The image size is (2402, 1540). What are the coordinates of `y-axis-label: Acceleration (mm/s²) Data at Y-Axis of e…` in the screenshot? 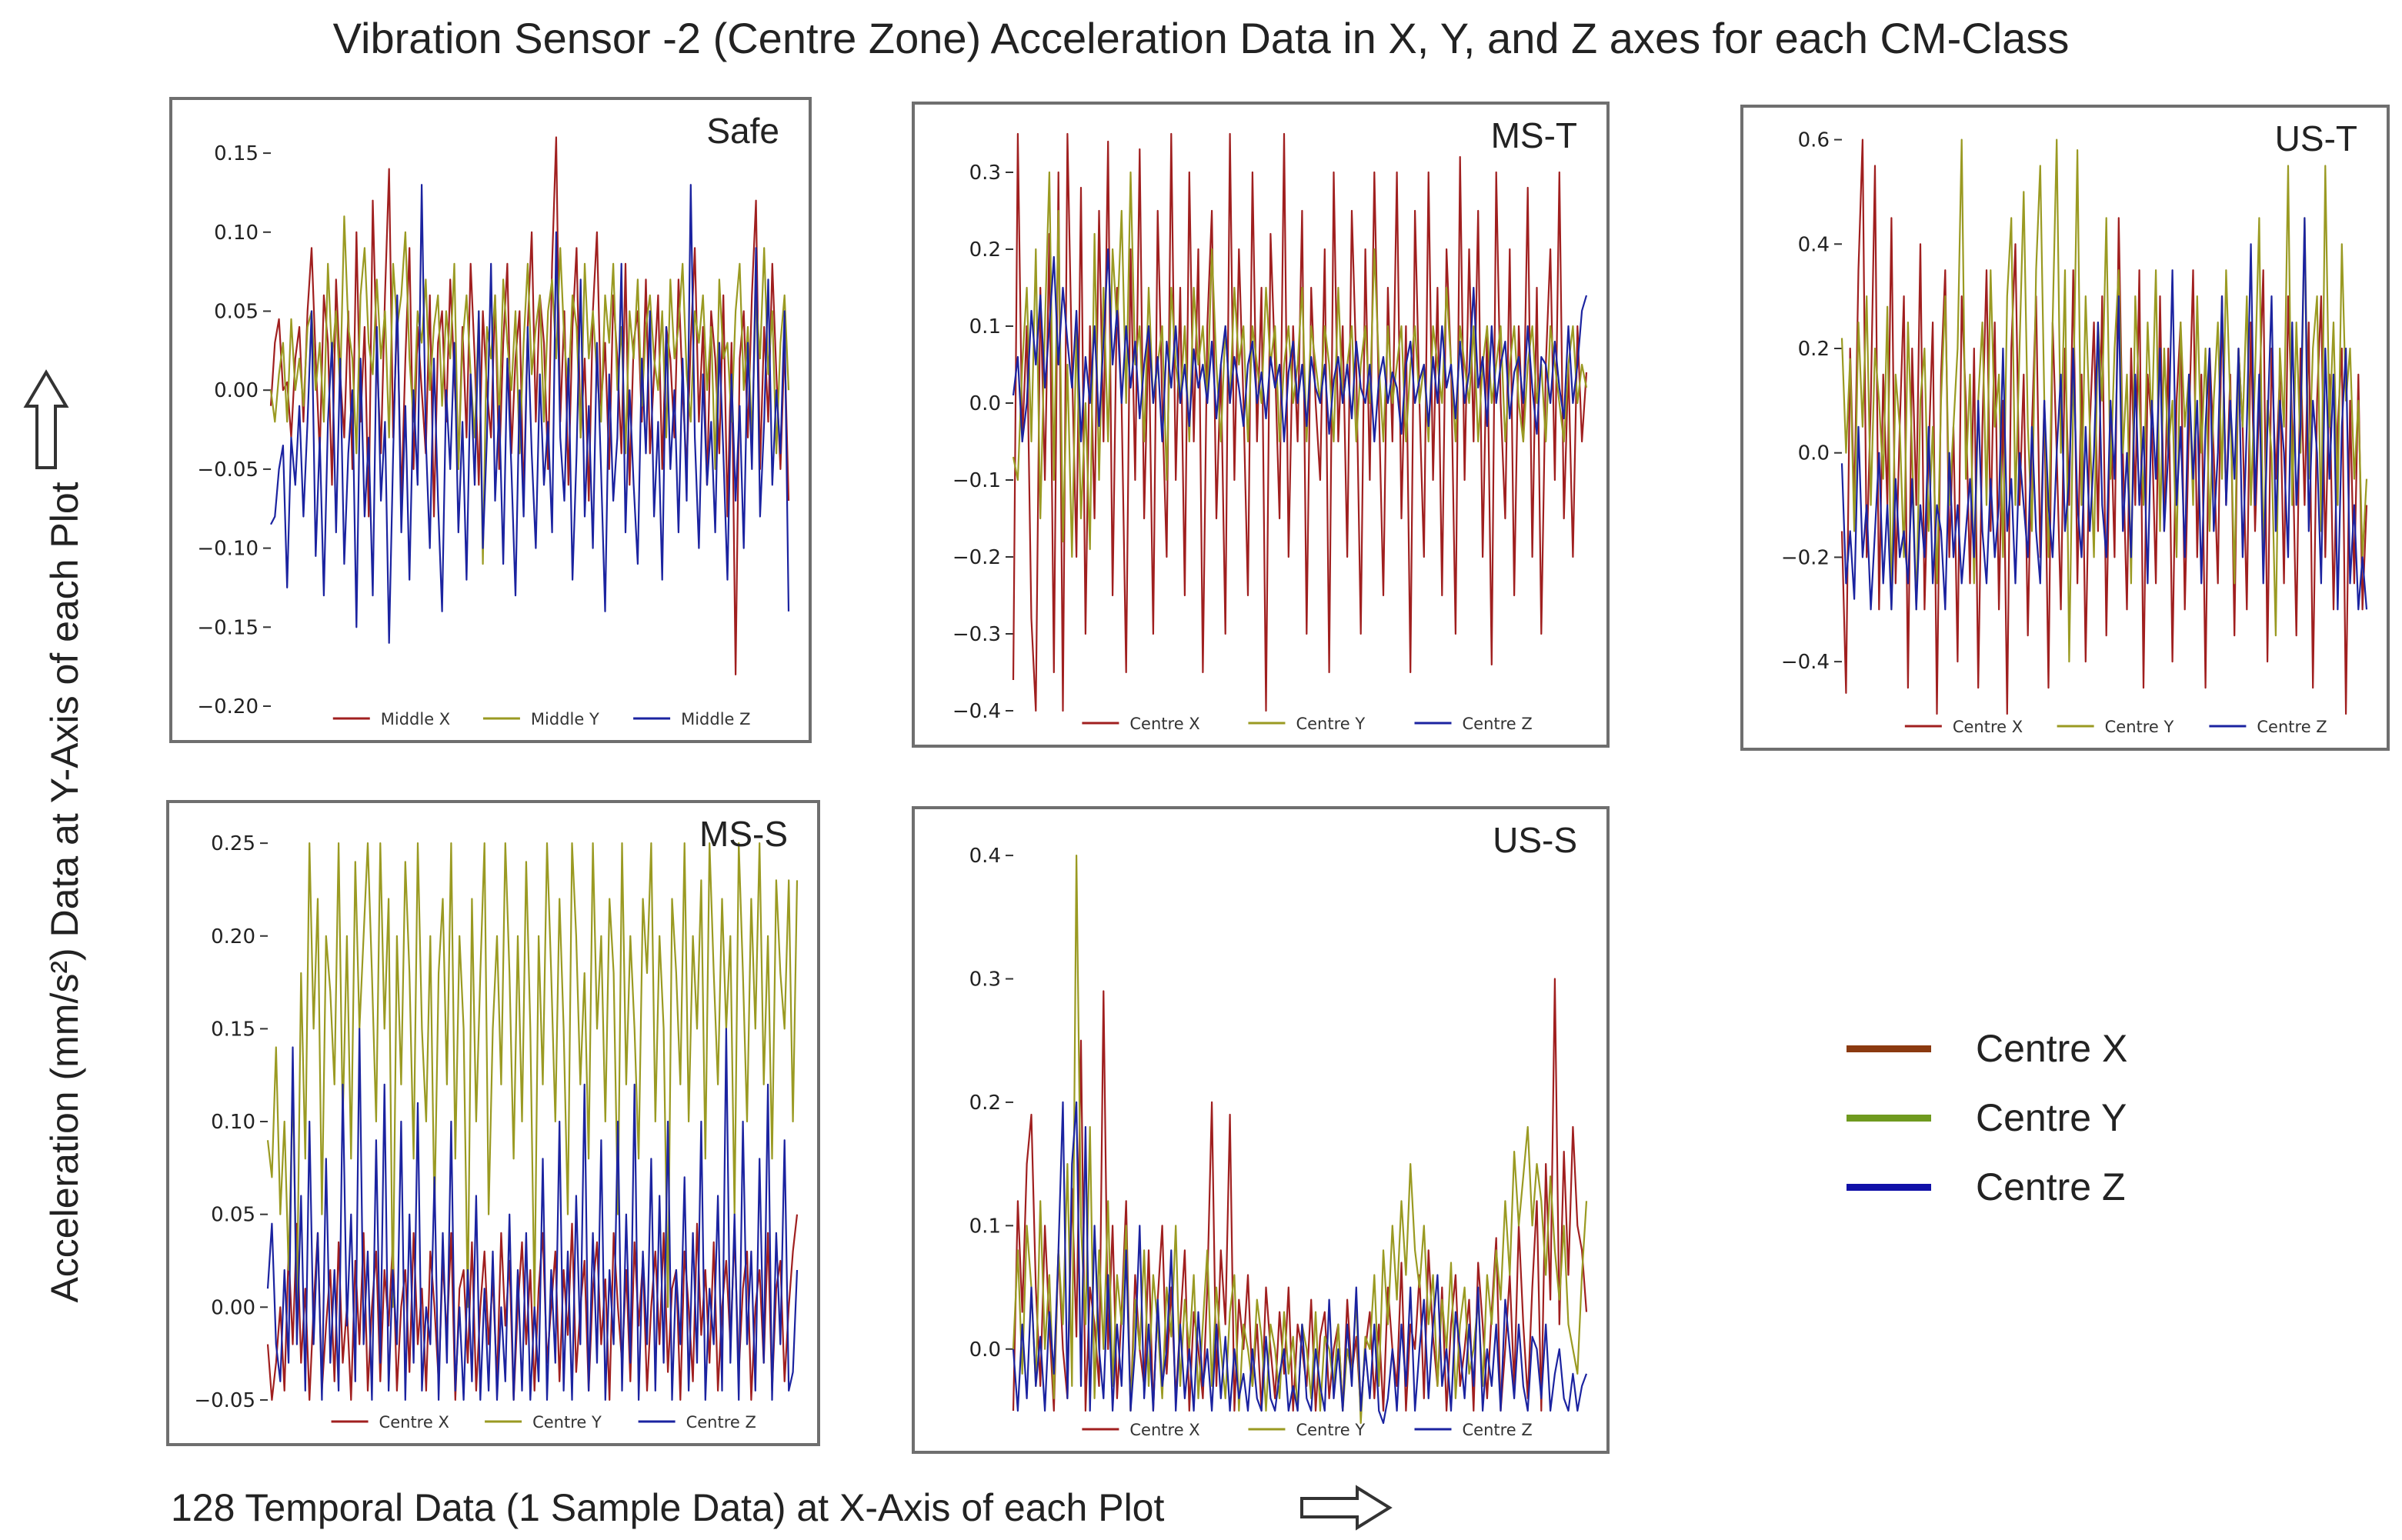 It's located at (65, 892).